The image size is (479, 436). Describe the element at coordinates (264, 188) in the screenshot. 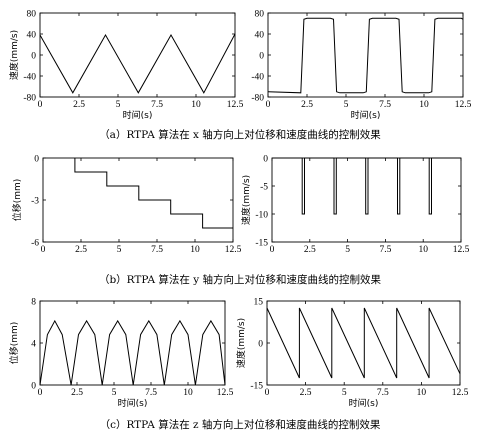

I see `y-tick-label: -5` at that location.